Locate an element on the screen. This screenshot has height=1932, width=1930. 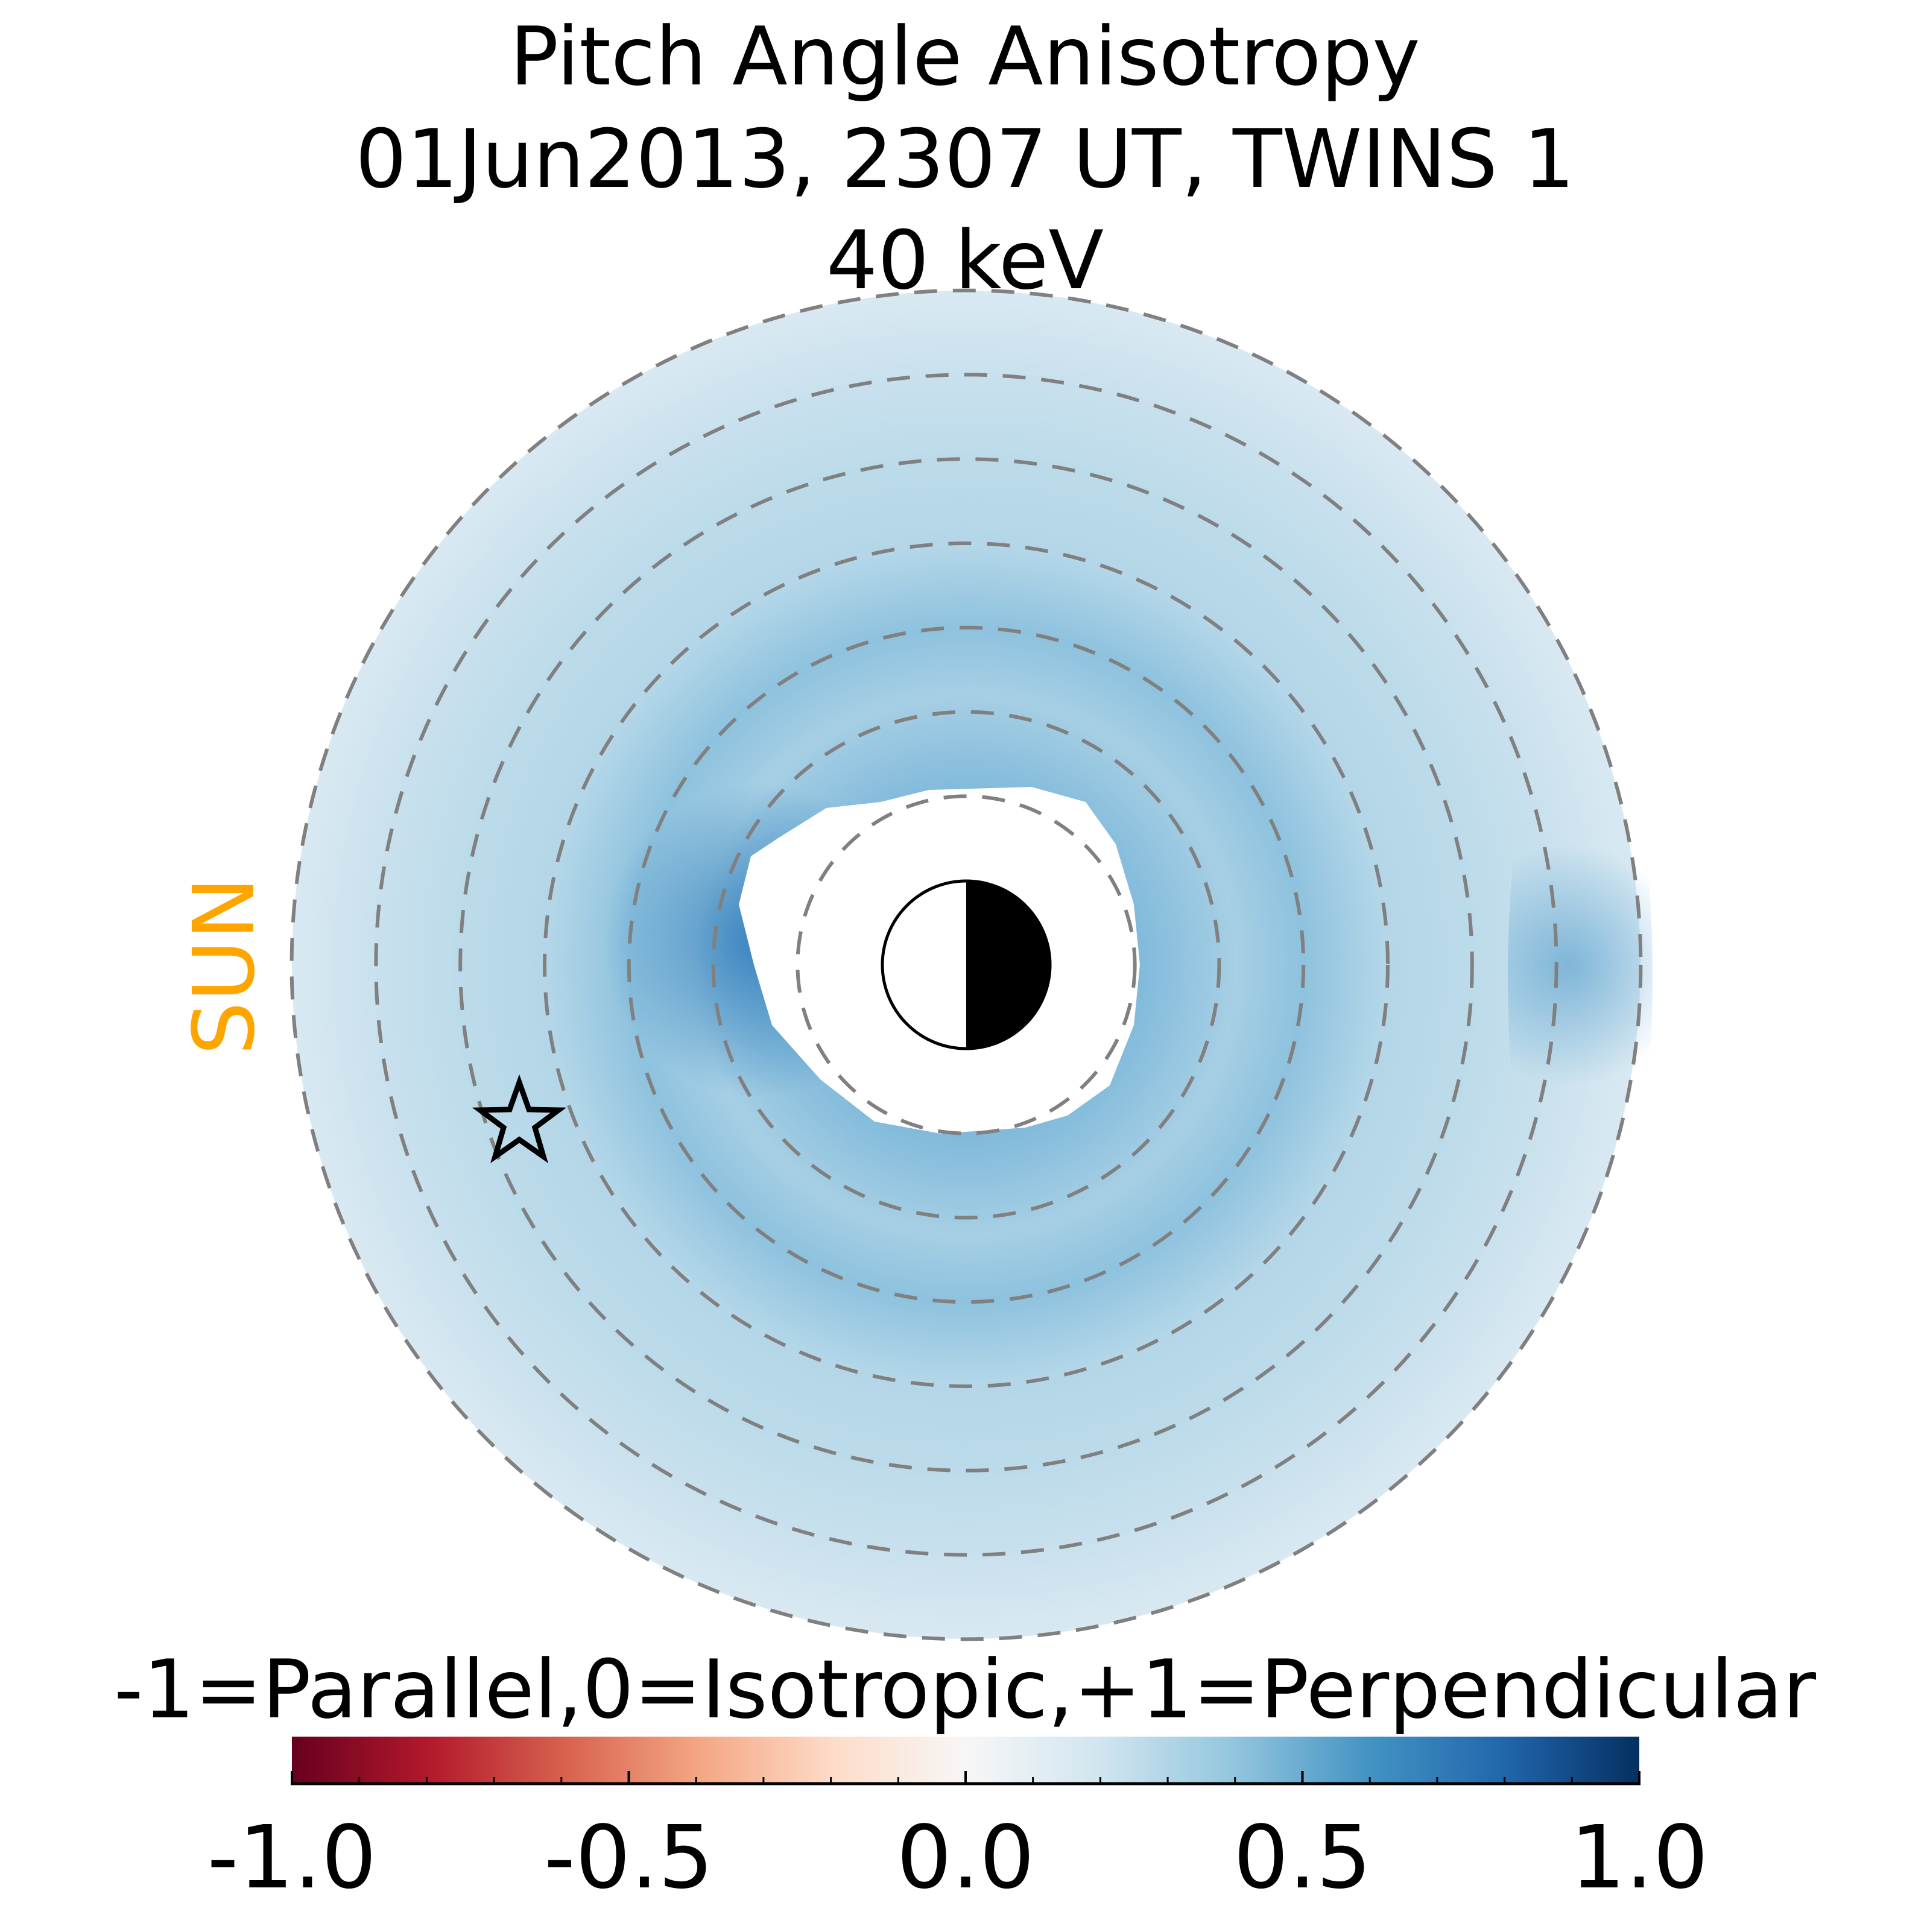
earth-icon is located at coordinates (966, 964).